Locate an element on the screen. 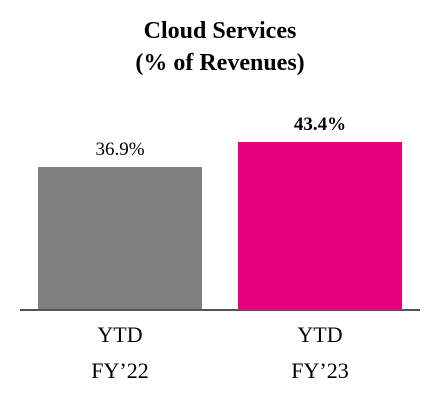  chart-title-line-2: (% of Revenues) is located at coordinates (219, 63).